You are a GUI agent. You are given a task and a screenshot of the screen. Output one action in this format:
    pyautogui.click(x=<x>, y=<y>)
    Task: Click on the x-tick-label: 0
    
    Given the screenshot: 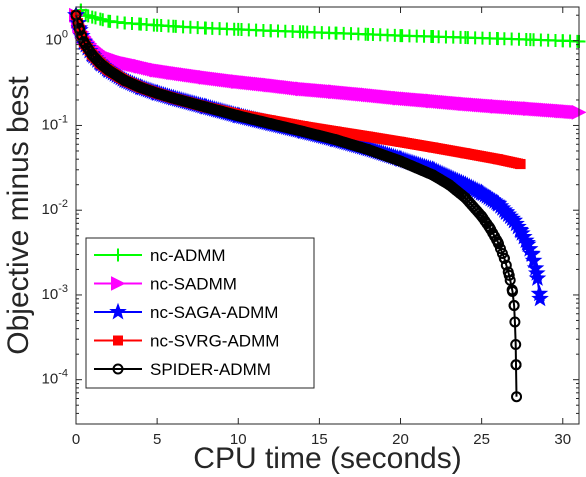 What is the action you would take?
    pyautogui.click(x=76, y=439)
    